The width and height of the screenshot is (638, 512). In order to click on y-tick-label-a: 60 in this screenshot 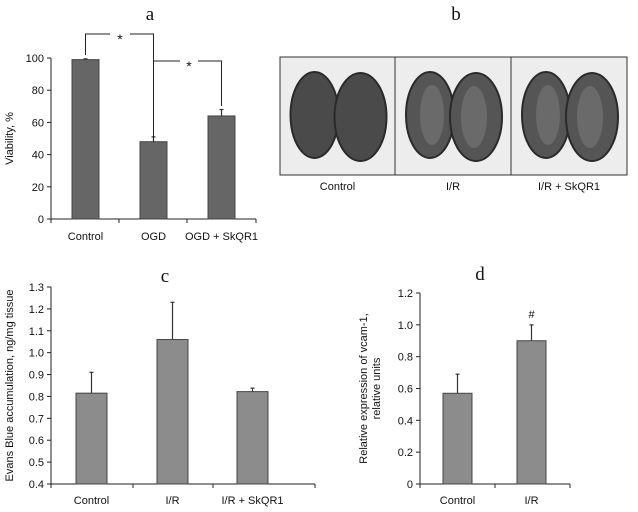, I will do `click(38, 123)`.